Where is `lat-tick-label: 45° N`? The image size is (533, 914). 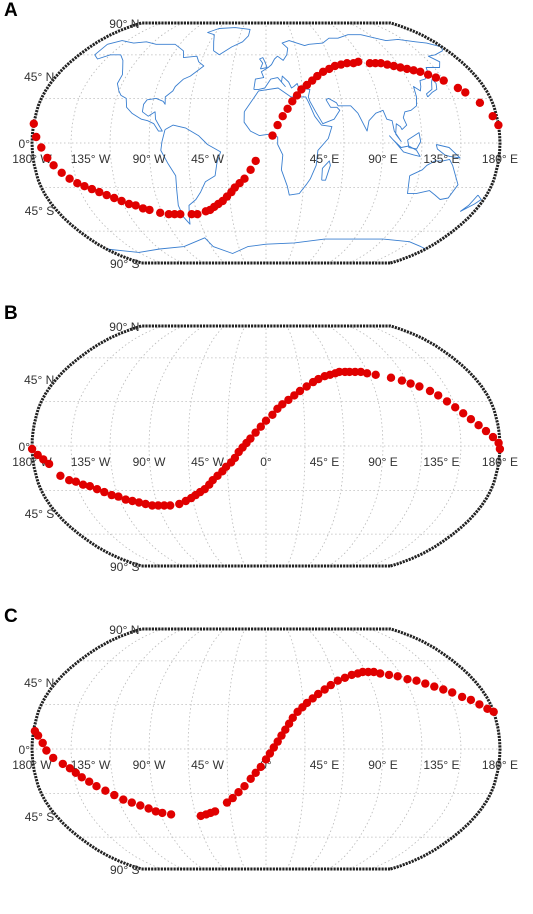 lat-tick-label: 45° N is located at coordinates (39, 77).